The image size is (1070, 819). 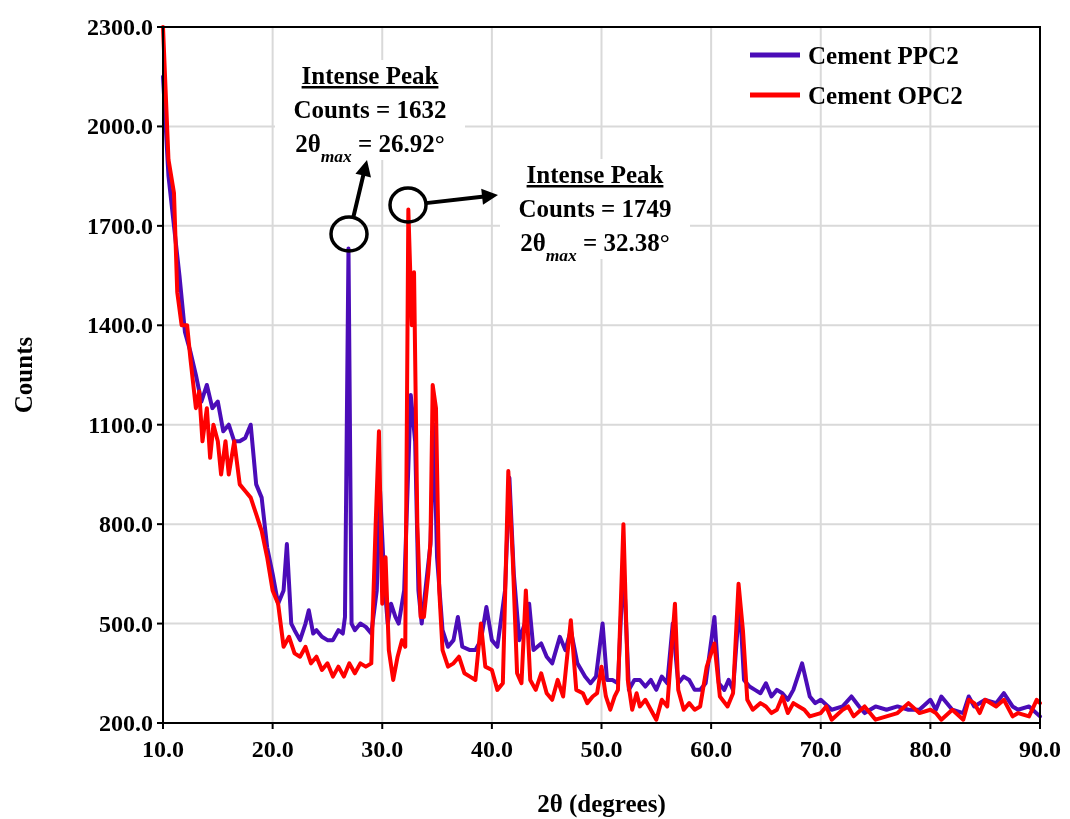 What do you see at coordinates (120, 325) in the screenshot?
I see `y-tick-label: 1400.0` at bounding box center [120, 325].